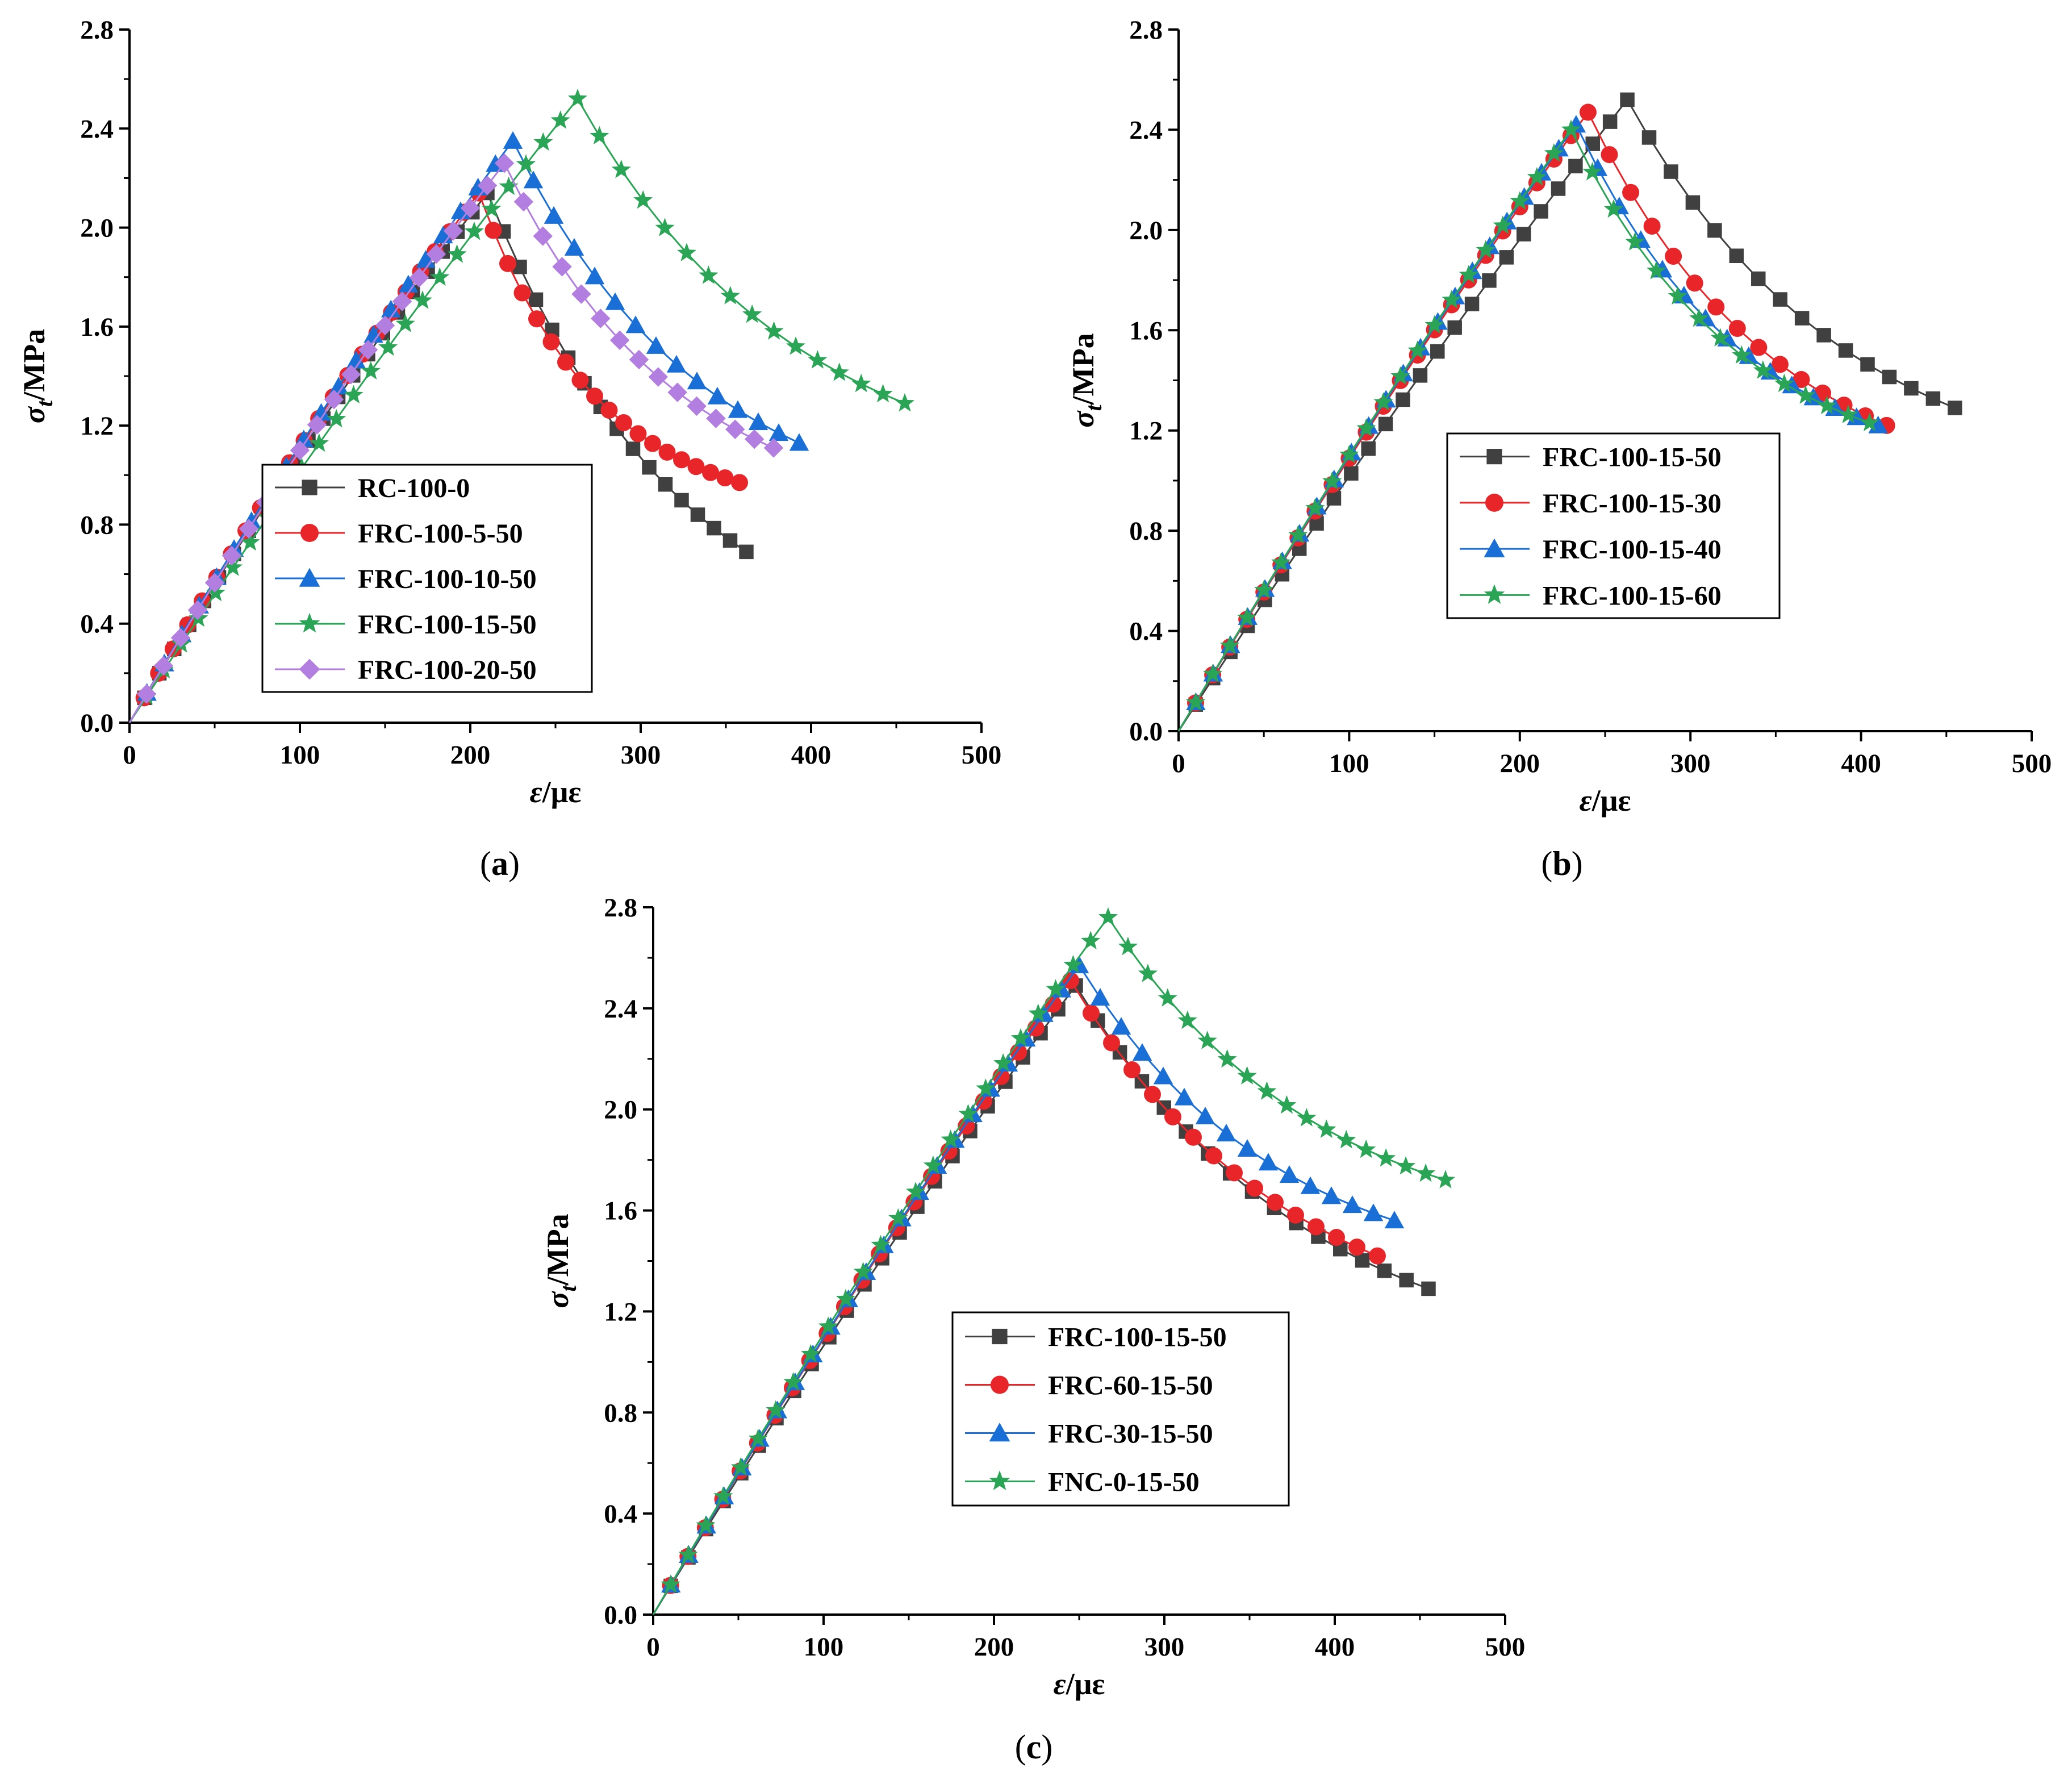  Describe the element at coordinates (1633, 550) in the screenshot. I see `legend-label: FRC-100-15-40` at that location.